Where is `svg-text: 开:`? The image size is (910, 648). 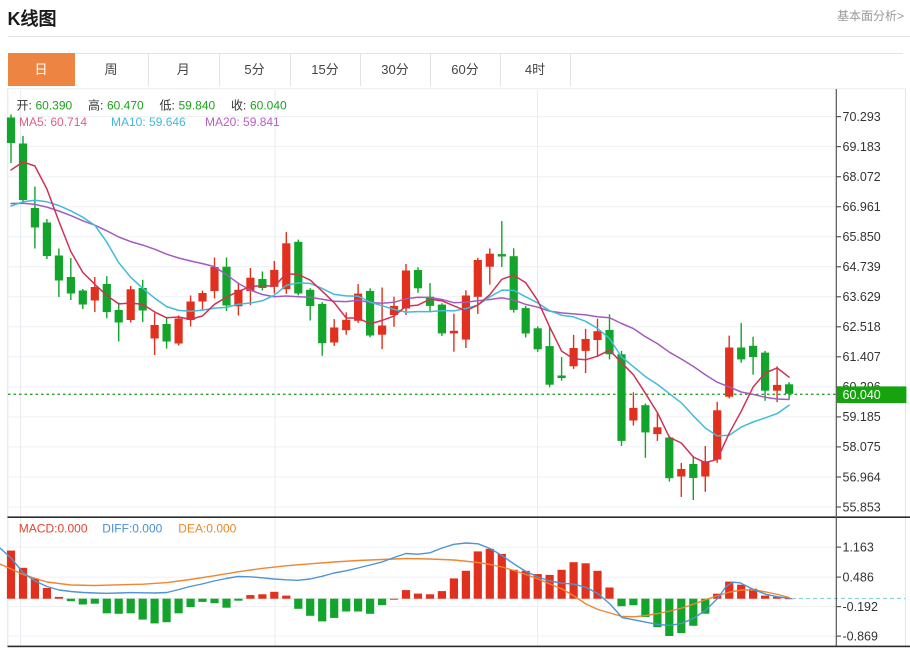 svg-text: 开: is located at coordinates (24, 105).